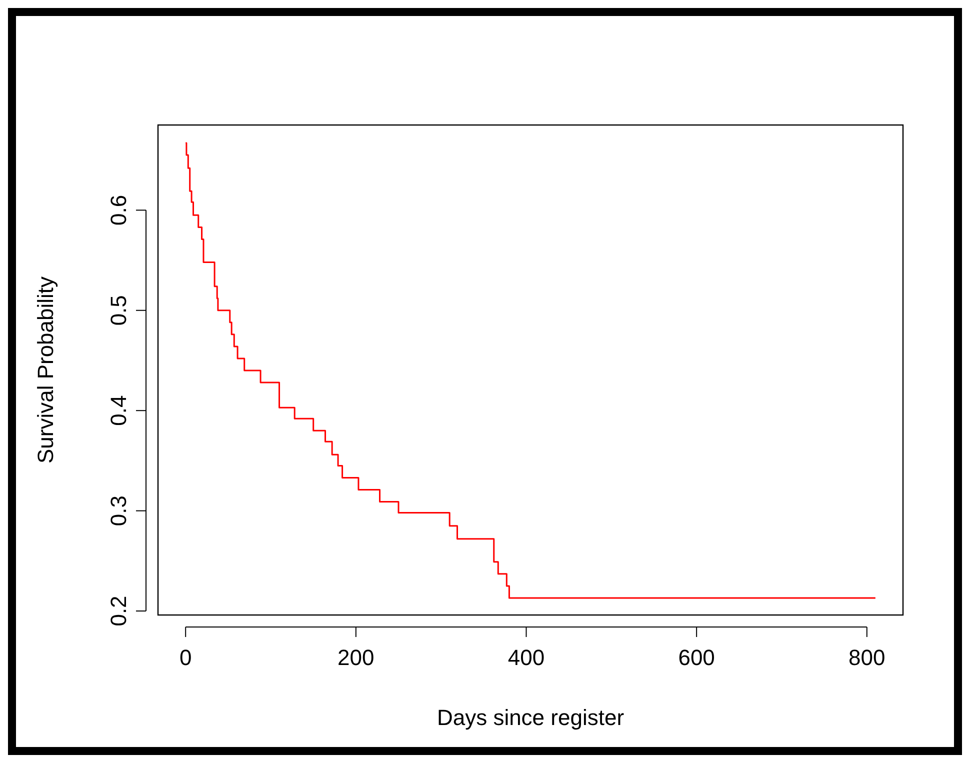  I want to click on y-tick-label: 0.6, so click(118, 210).